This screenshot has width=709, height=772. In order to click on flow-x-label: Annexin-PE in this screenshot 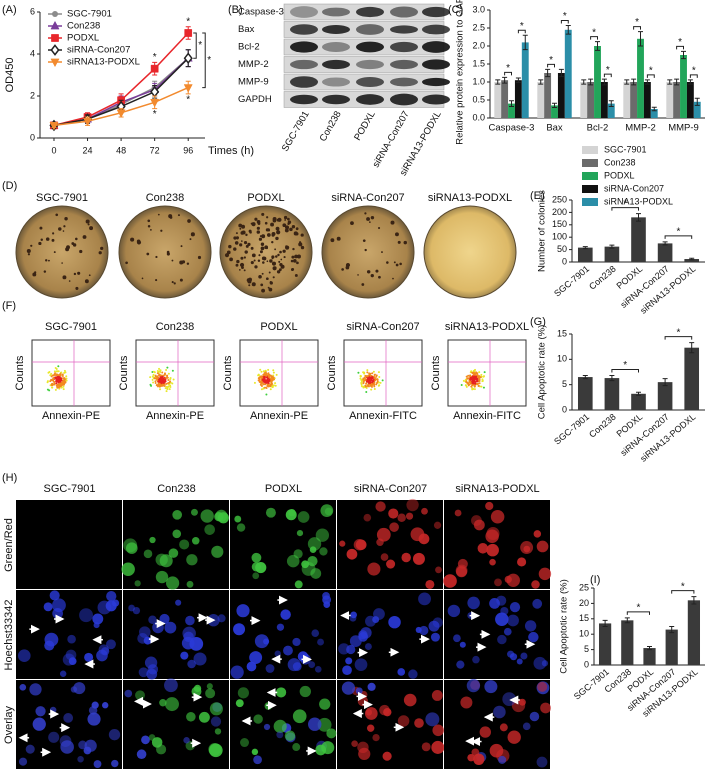, I will do `click(71, 416)`.